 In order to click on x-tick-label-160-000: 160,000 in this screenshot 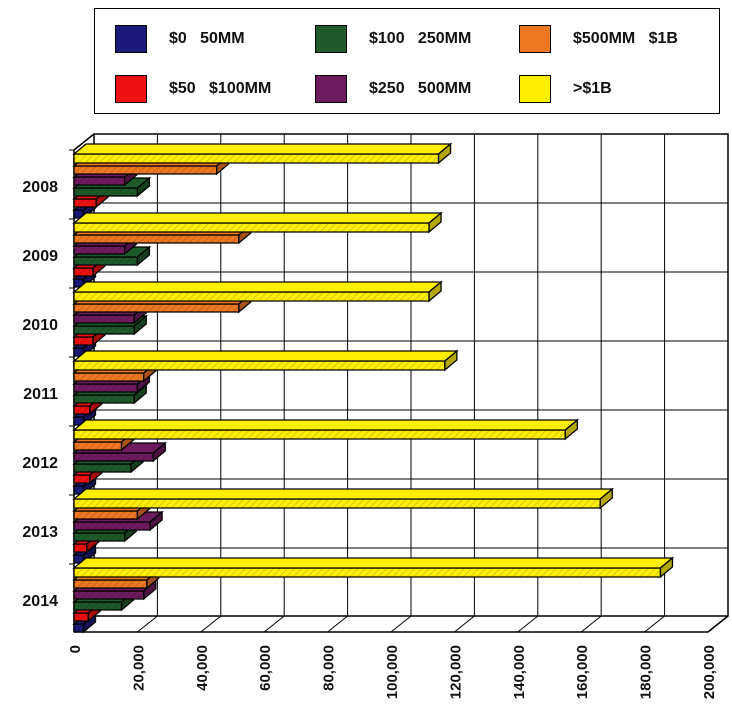, I will do `click(582, 672)`.